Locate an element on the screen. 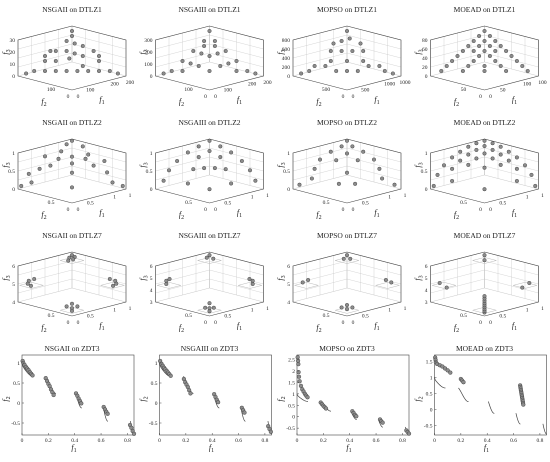  x-tick-label: 0.4 is located at coordinates (349, 441).